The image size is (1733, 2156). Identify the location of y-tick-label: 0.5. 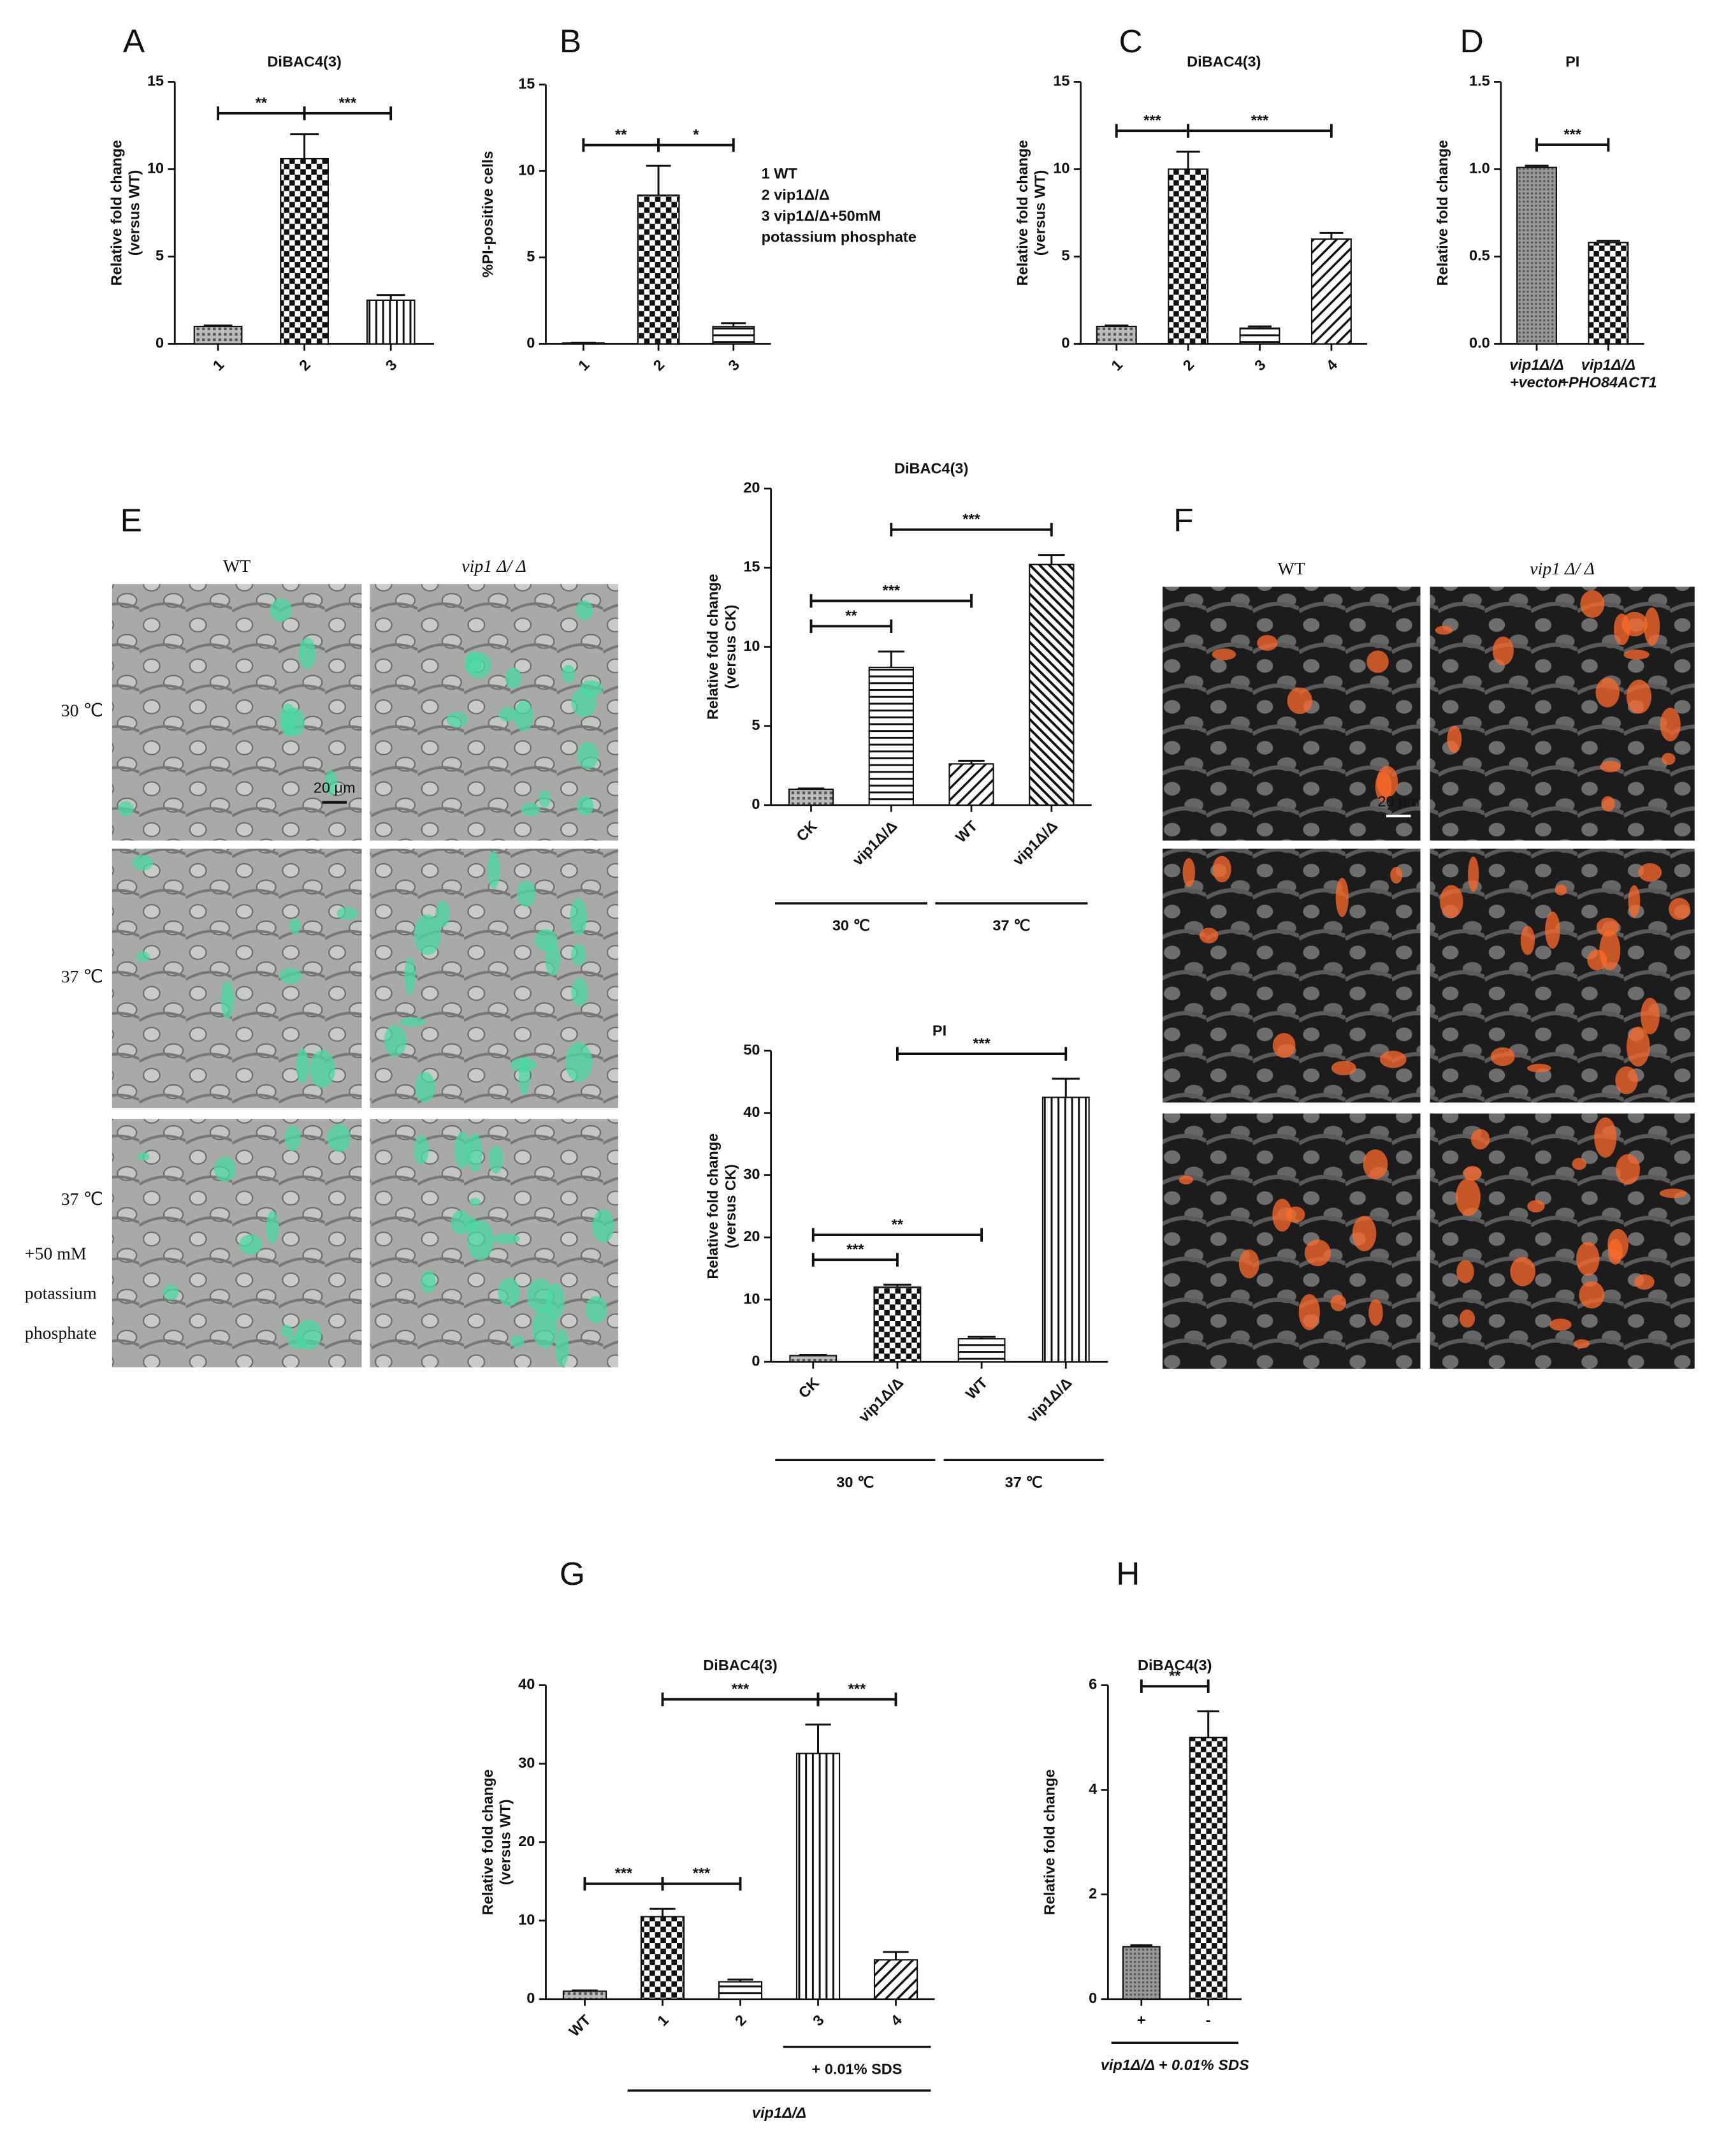
(1480, 255).